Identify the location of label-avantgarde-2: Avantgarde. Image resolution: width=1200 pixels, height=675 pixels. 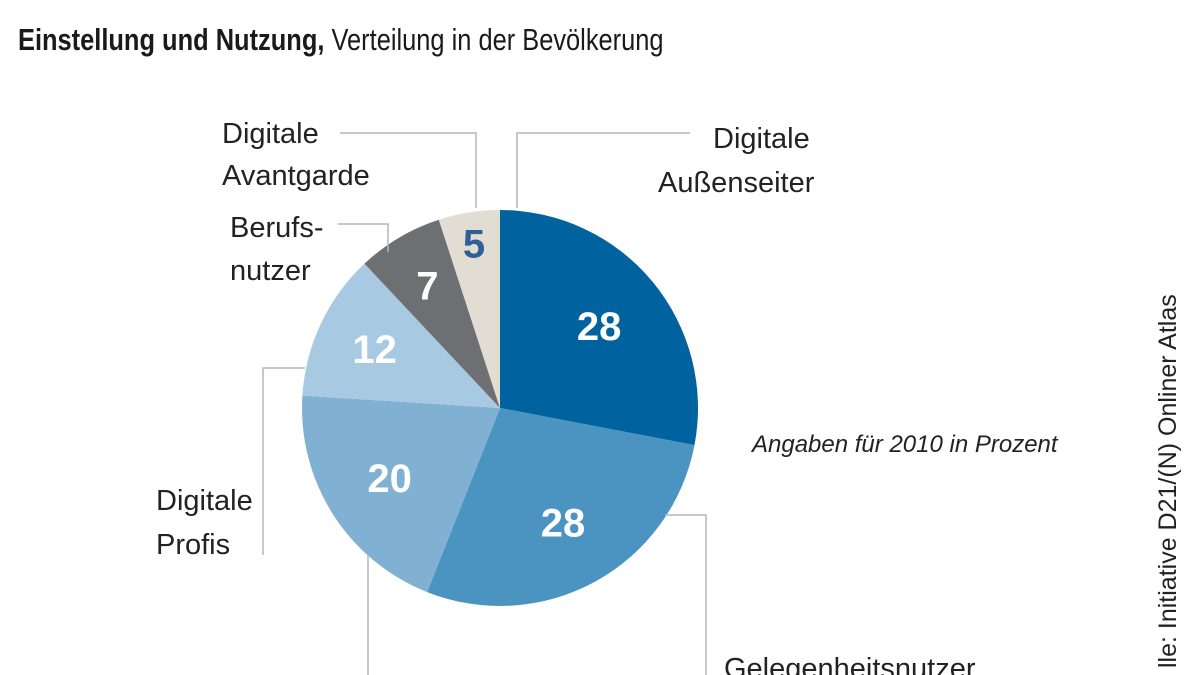
(296, 176).